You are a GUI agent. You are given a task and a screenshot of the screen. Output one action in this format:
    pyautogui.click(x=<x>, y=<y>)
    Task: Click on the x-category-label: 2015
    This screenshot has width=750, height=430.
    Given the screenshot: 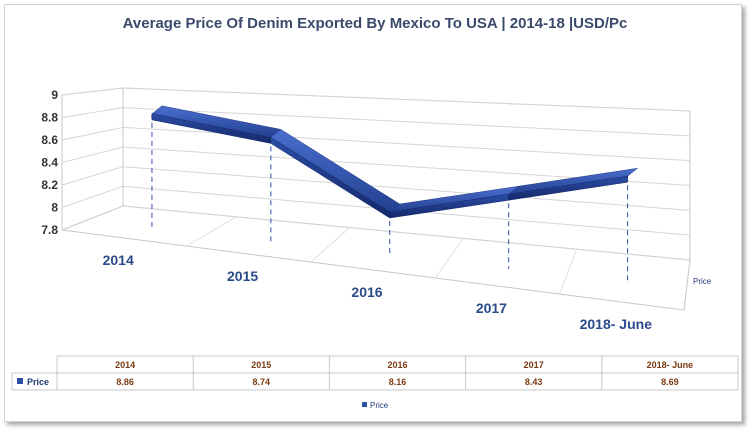 What is the action you would take?
    pyautogui.click(x=242, y=276)
    